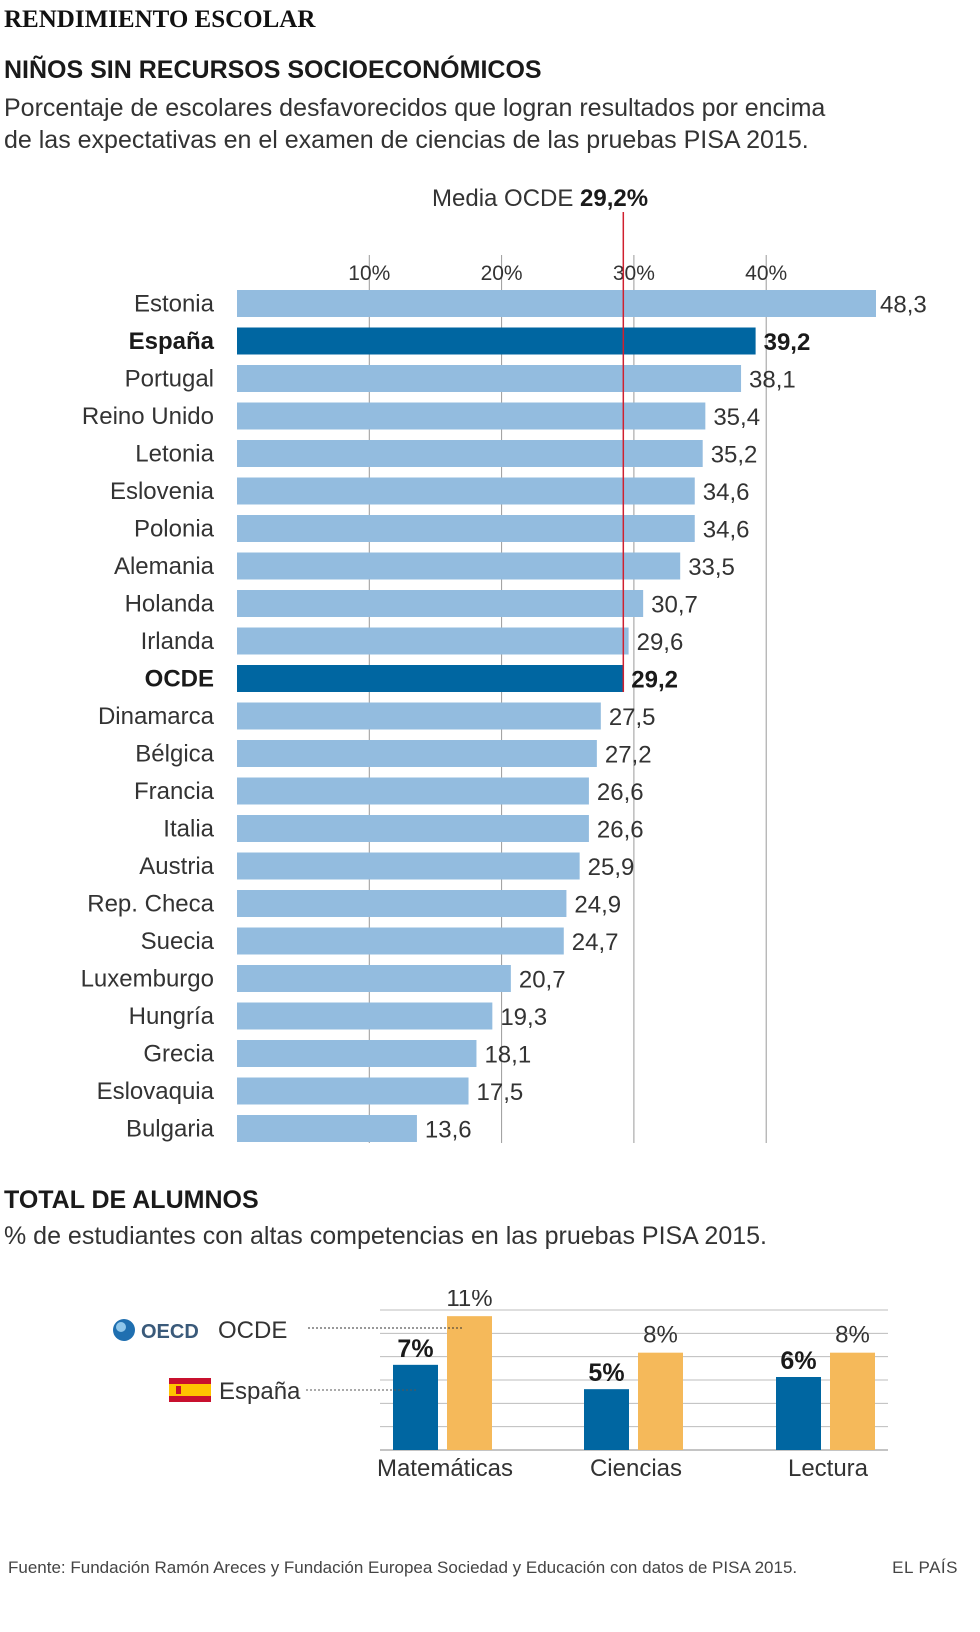 This screenshot has width=980, height=1632. I want to click on bar-ocde-Ciencias, so click(660, 1401).